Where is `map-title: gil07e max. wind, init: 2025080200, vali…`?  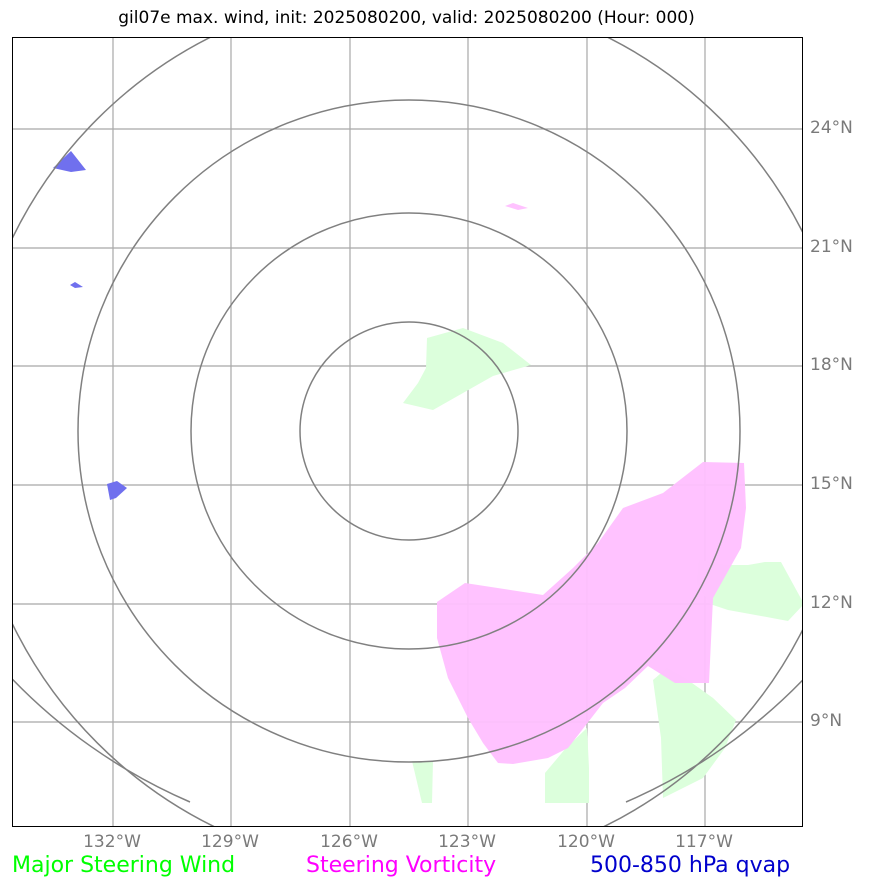 map-title: gil07e max. wind, init: 2025080200, vali… is located at coordinates (406, 18).